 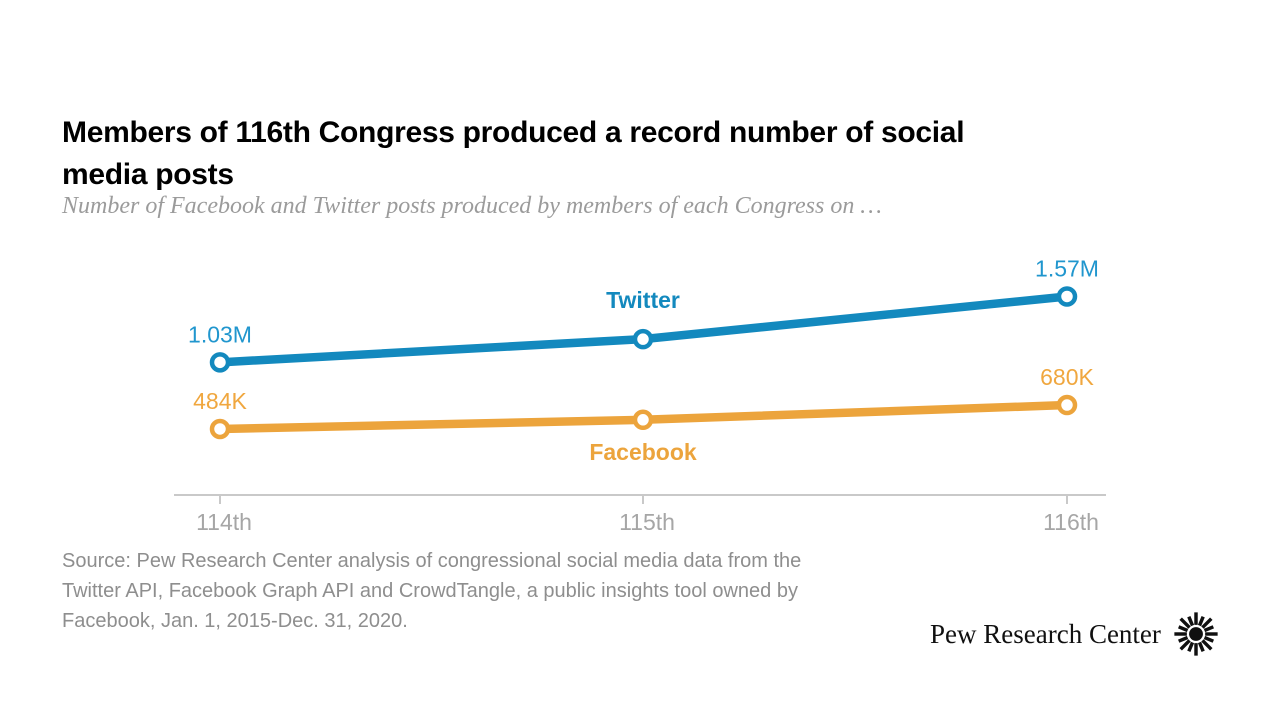 I want to click on point-label-twitter-116th: 1.57M, so click(x=1067, y=268).